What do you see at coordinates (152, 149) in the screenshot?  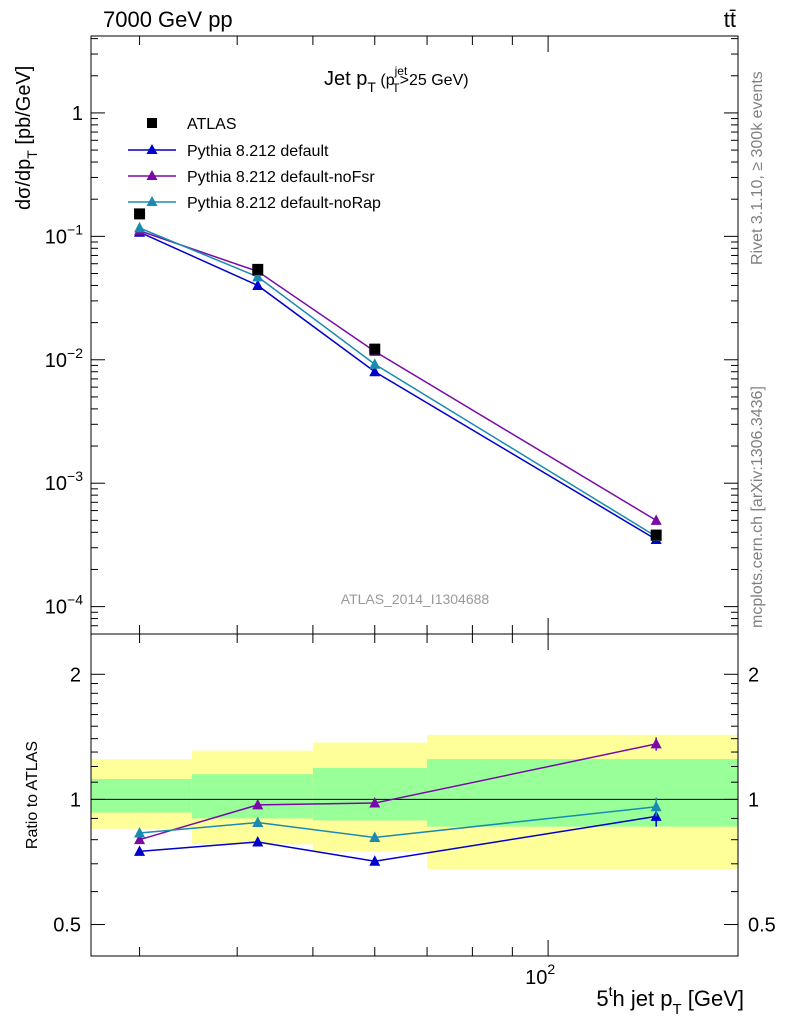 I see `legend-marker-default` at bounding box center [152, 149].